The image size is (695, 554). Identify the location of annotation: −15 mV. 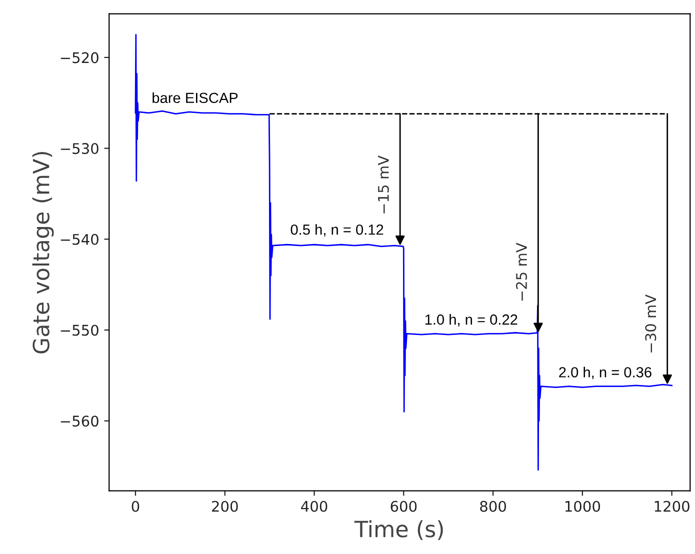
(383, 185).